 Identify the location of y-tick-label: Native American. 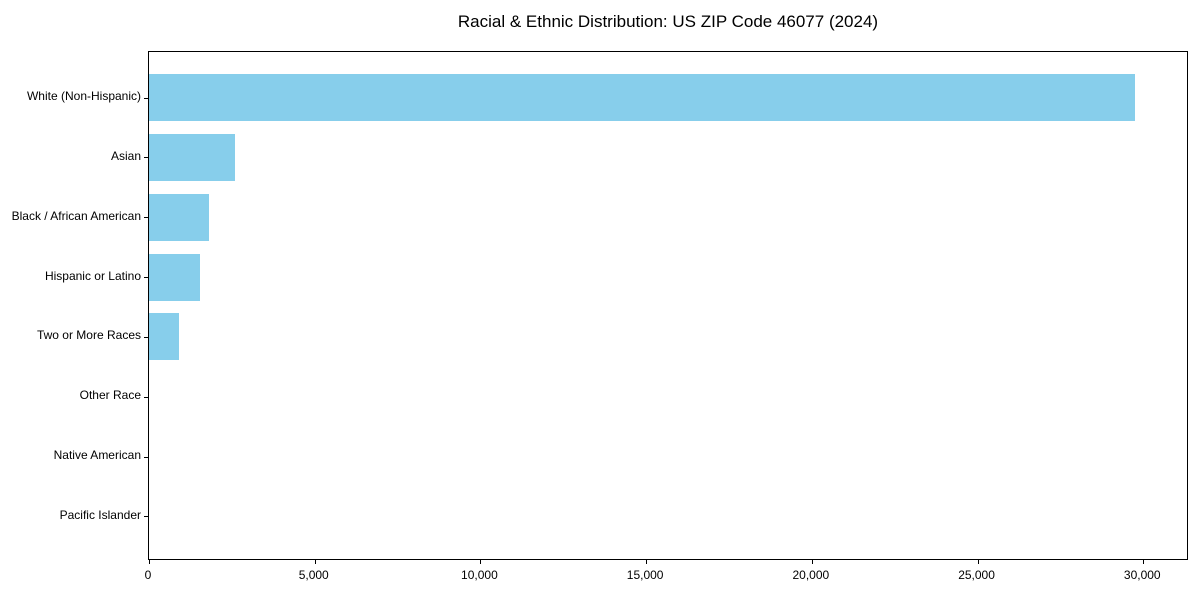
(97, 455).